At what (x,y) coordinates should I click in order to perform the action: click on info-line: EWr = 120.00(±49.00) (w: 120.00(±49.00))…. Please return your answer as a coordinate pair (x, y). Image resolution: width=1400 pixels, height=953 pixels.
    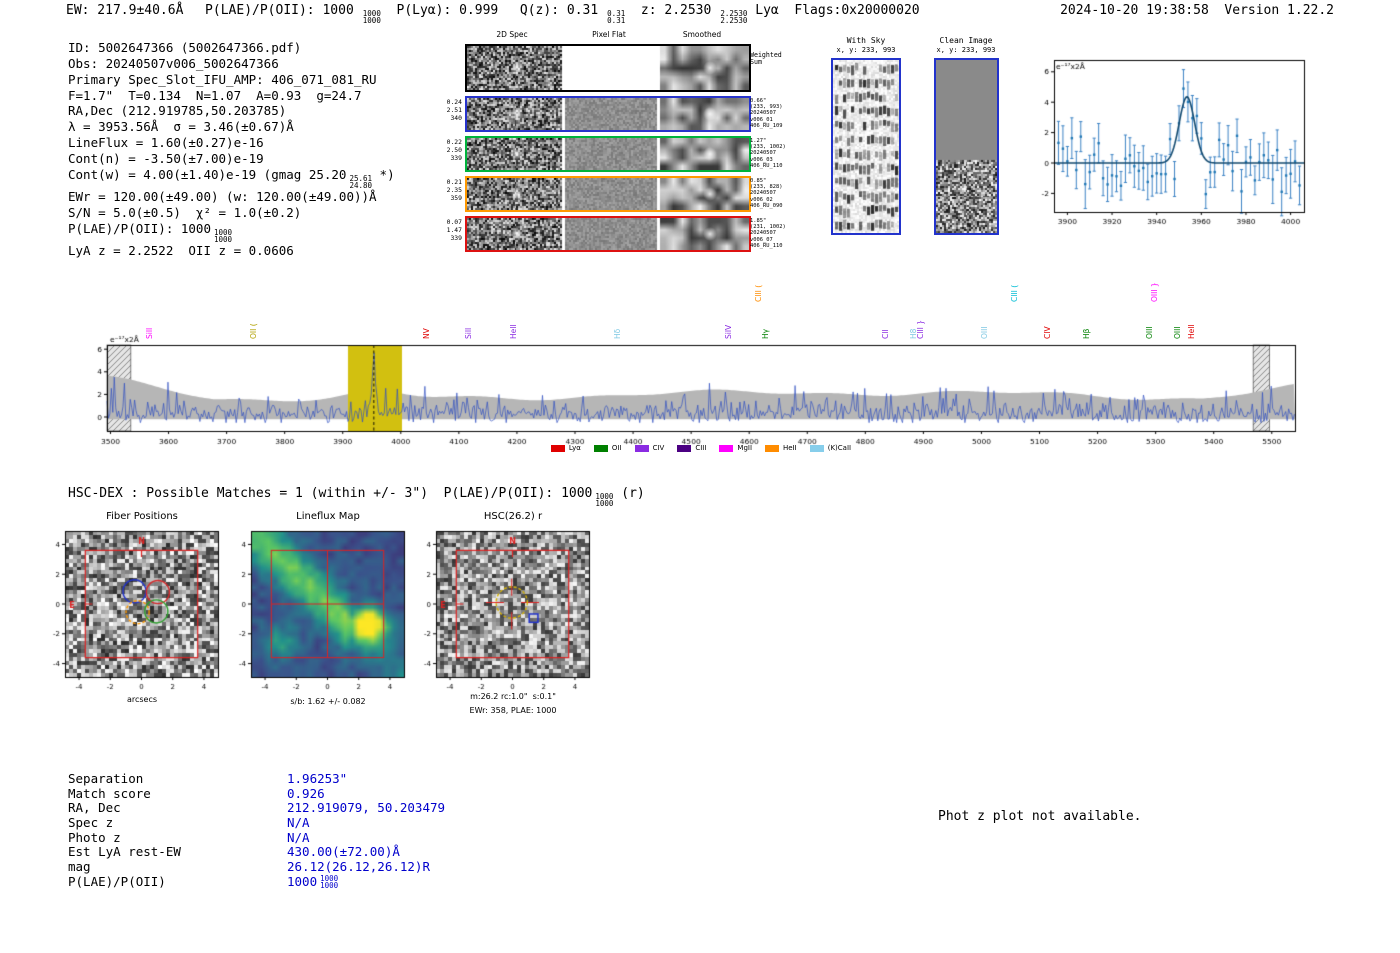
    Looking at the image, I should click on (222, 197).